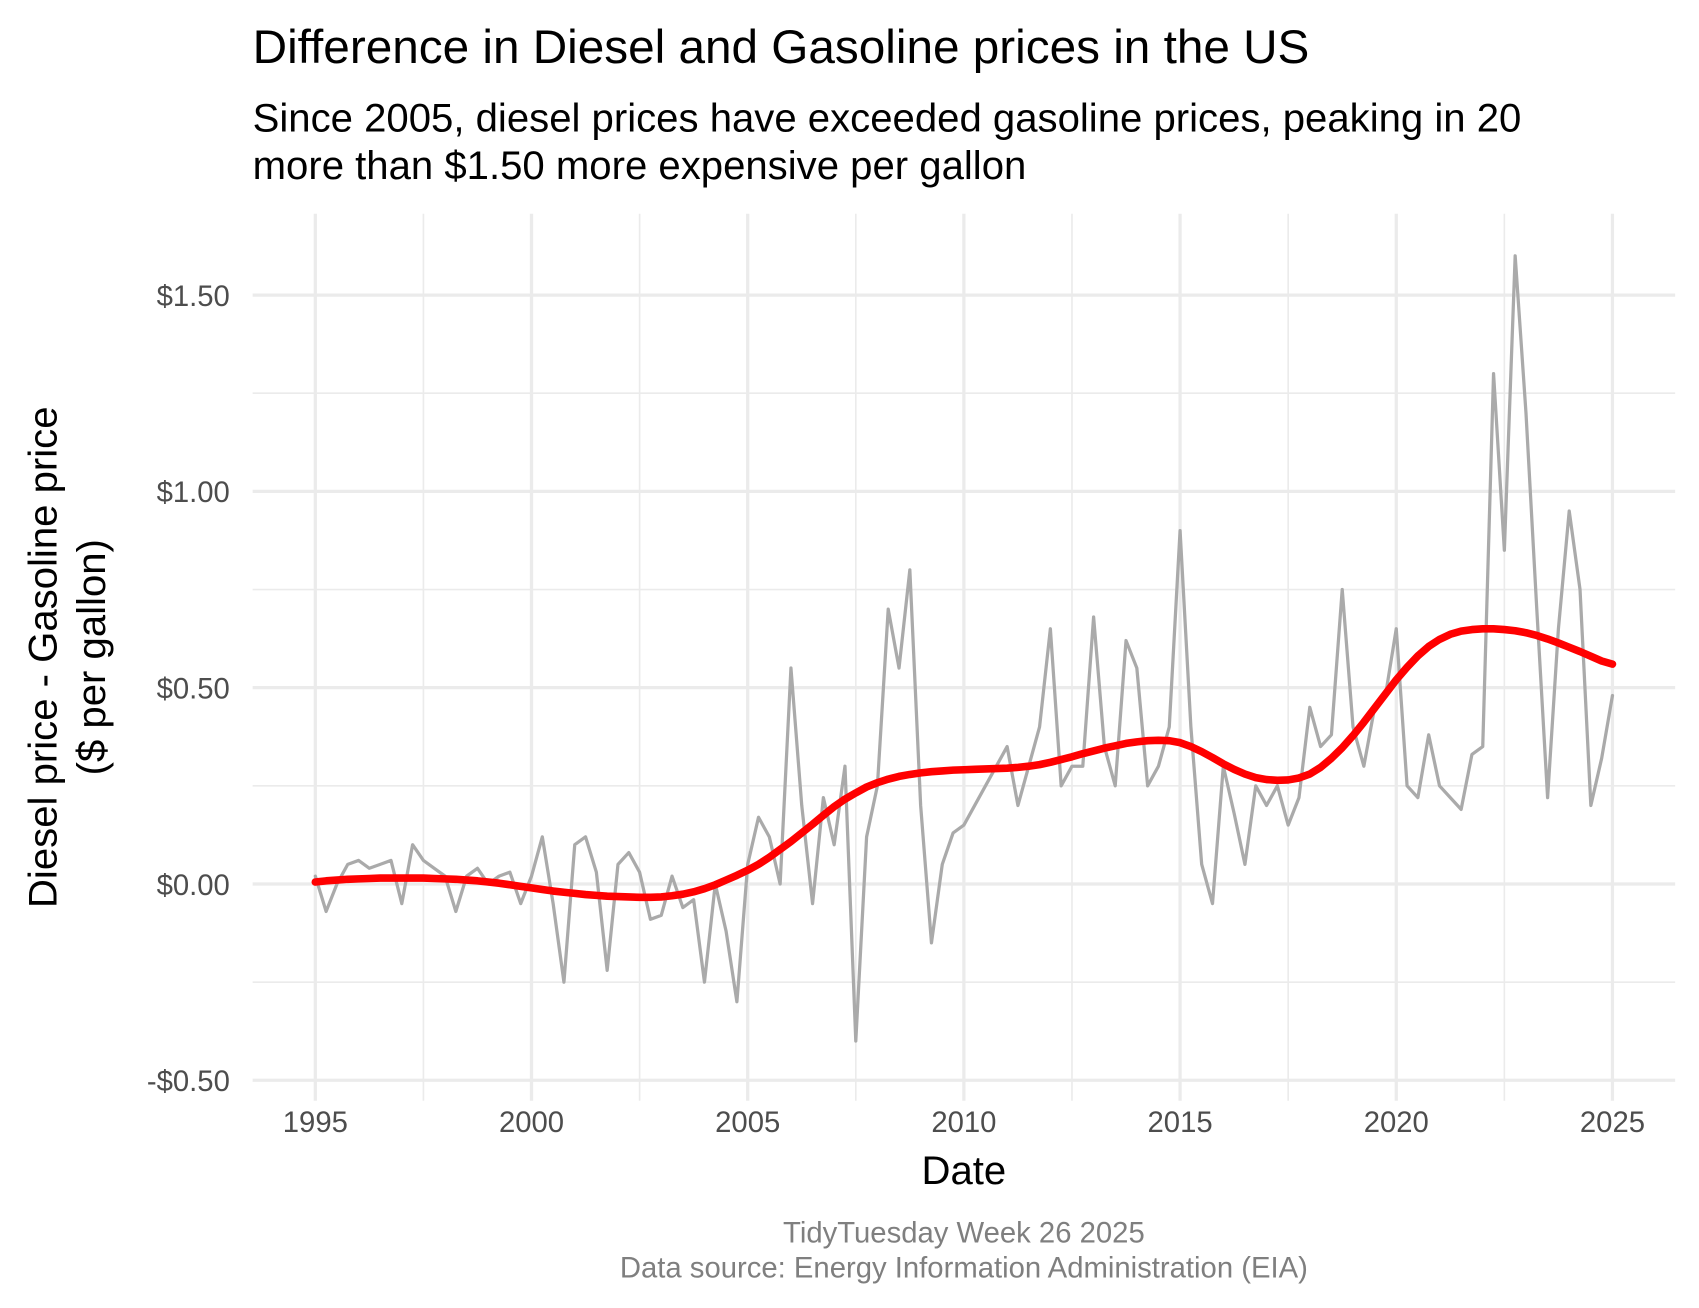 This screenshot has height=1308, width=1699. Describe the element at coordinates (963, 1123) in the screenshot. I see `x-tick-label: 2010` at that location.